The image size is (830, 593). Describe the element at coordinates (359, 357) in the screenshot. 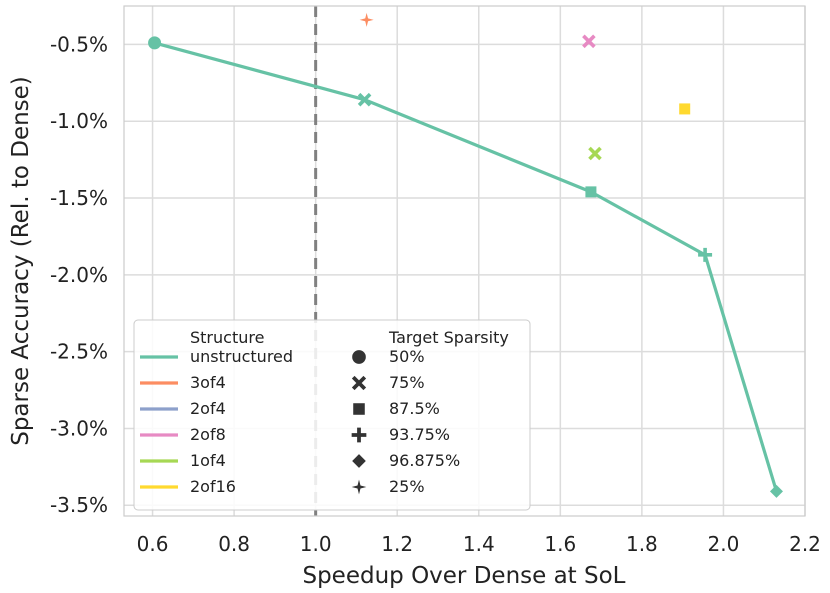

I see `legend-marker-circle` at that location.